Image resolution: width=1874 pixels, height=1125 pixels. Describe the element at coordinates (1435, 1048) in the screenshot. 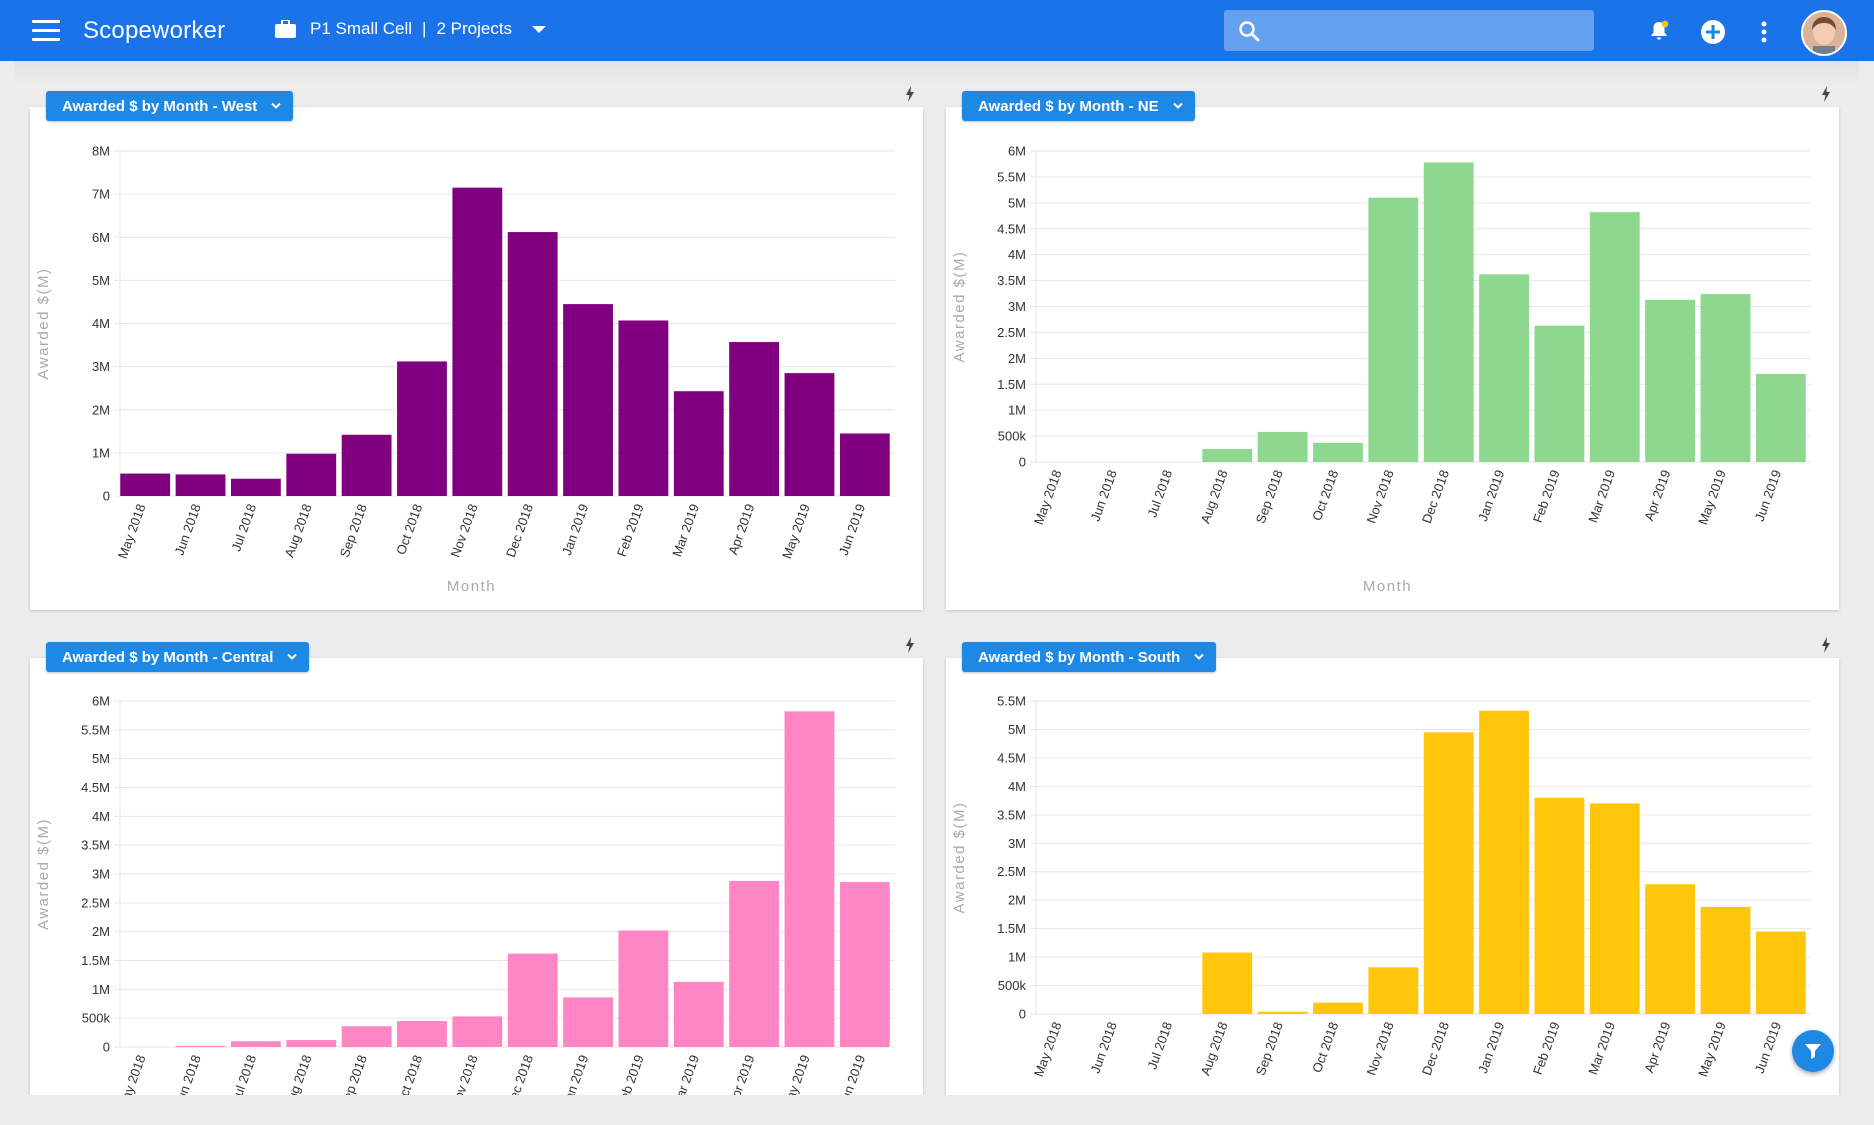

I see `x-tick-label: Dec 2018` at that location.